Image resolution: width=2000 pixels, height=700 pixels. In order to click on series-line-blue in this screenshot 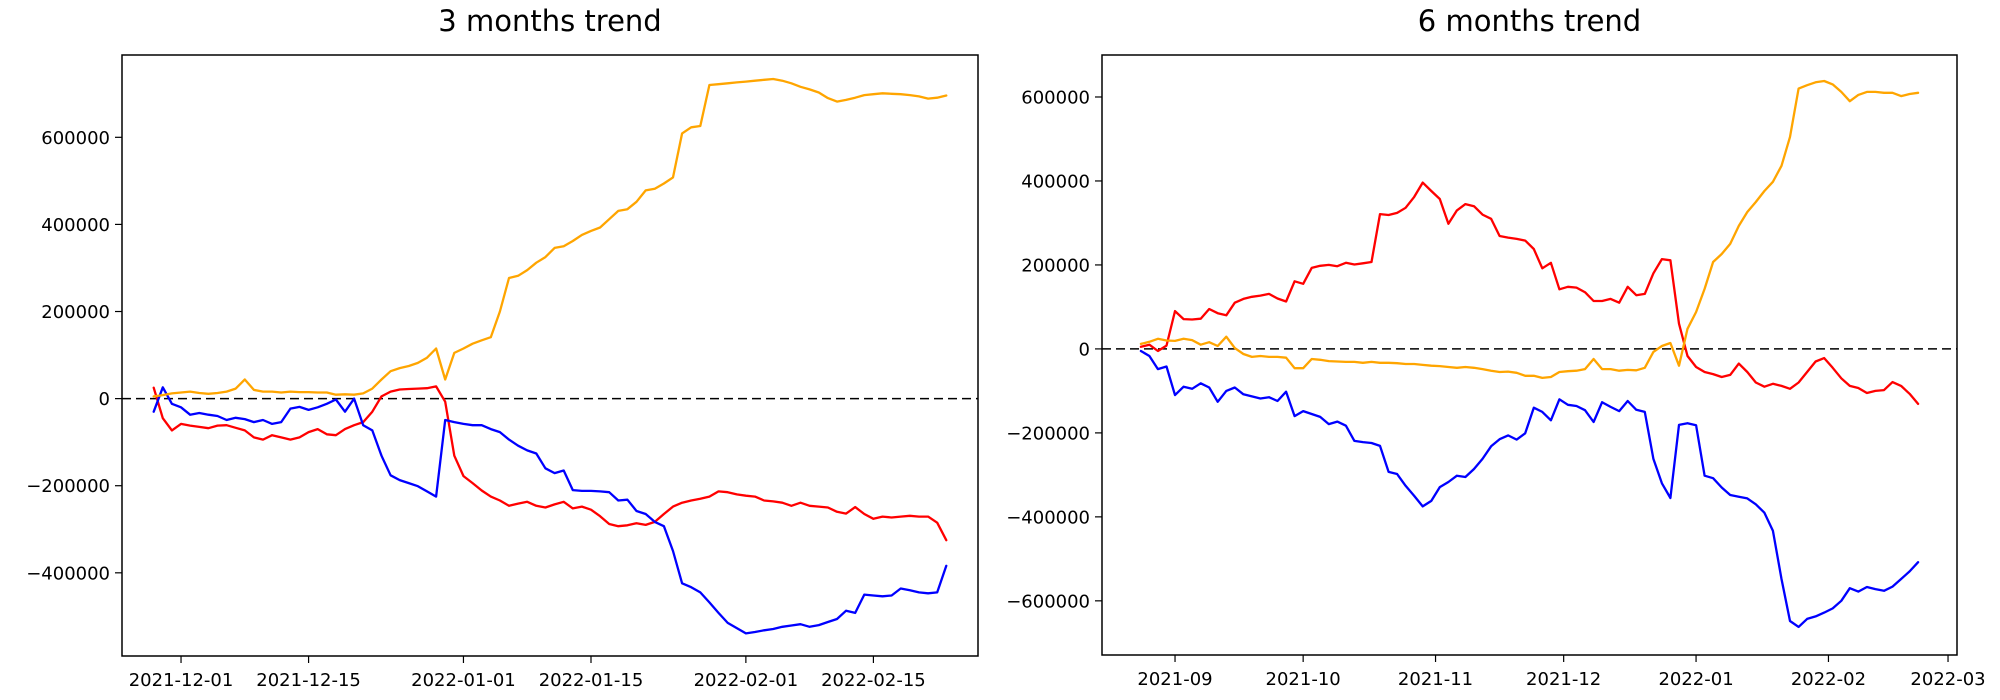, I will do `click(550, 510)`.